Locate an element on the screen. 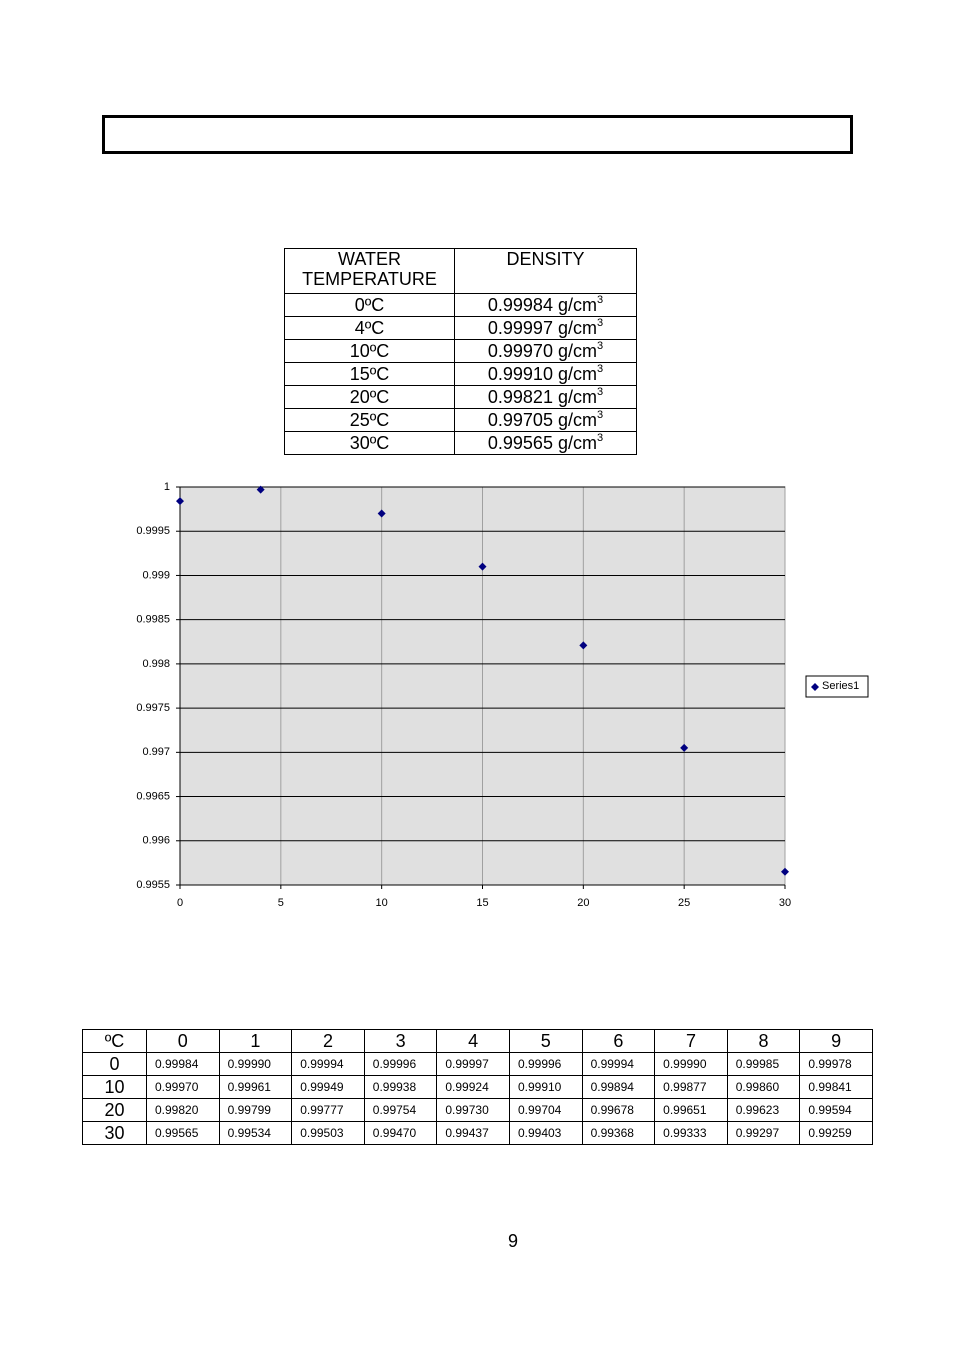 The height and width of the screenshot is (1351, 954). value-cell: 0.99877 is located at coordinates (691, 1087).